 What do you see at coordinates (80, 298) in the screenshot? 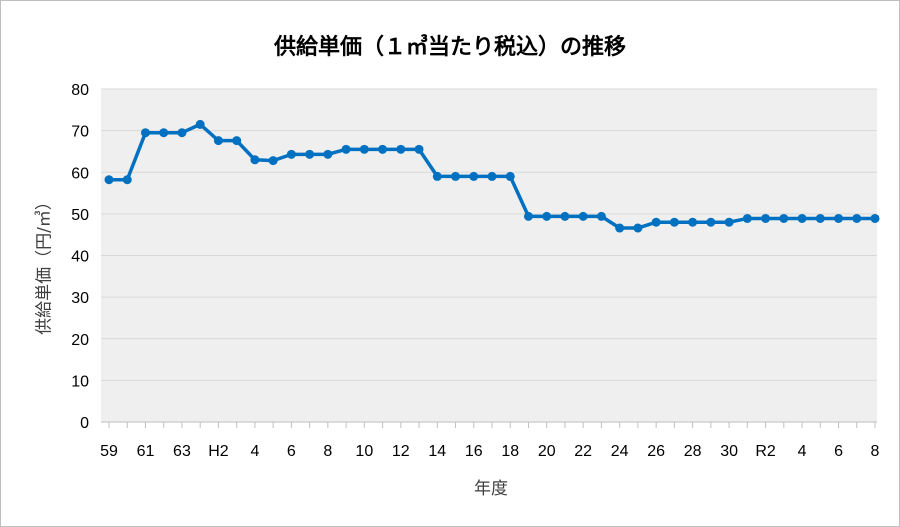
I see `y-tick-label: 30` at bounding box center [80, 298].